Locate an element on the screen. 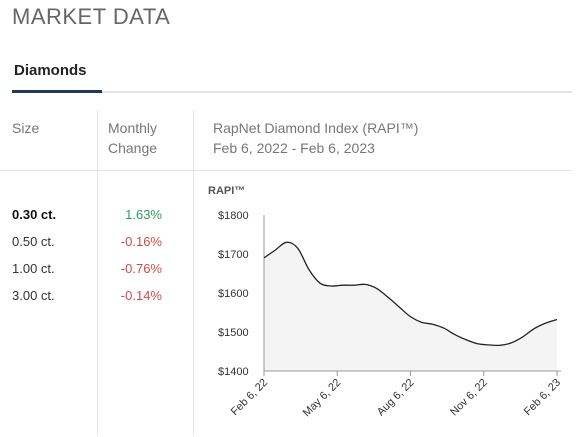 This screenshot has width=579, height=437. header-divider is located at coordinates (286, 170).